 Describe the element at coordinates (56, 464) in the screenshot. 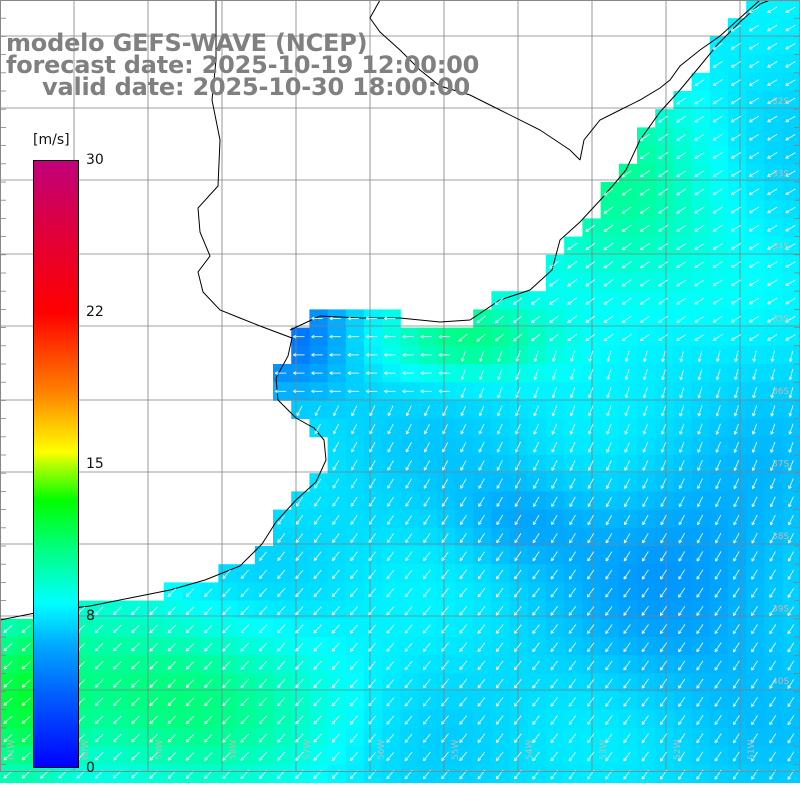

I see `colorbar-gradient` at that location.